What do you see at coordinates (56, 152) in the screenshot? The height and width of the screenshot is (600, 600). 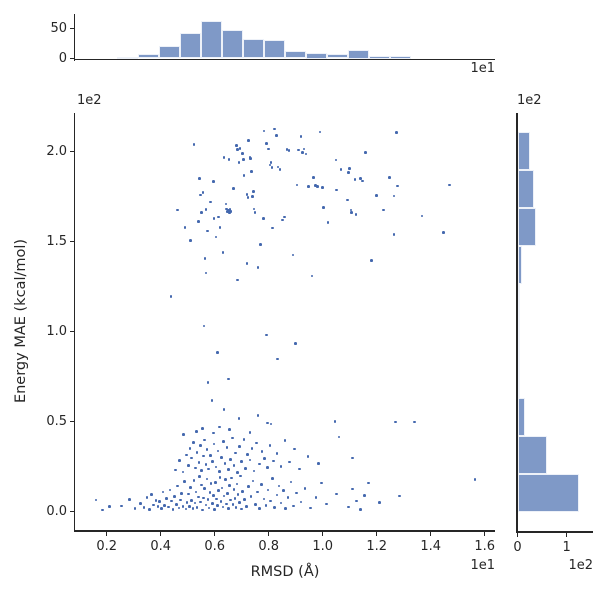 I see `y-tick-label: 2.0` at bounding box center [56, 152].